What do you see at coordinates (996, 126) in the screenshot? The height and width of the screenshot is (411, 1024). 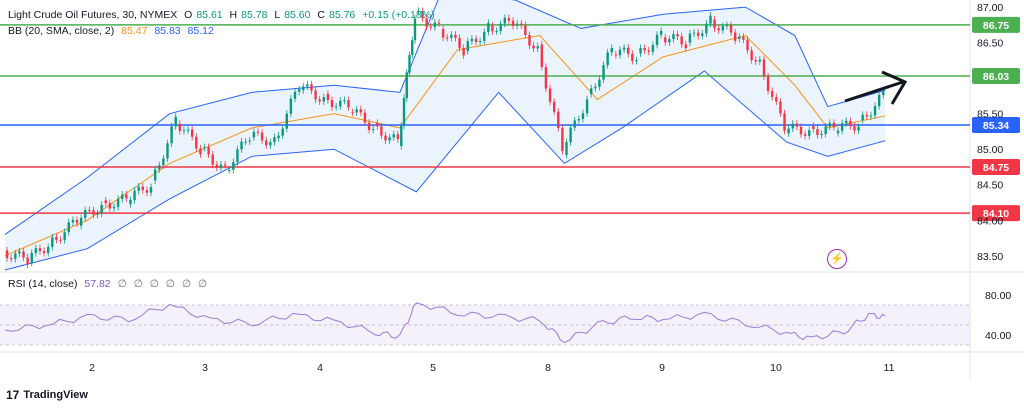 I see `price-level-label: 85.34` at bounding box center [996, 126].